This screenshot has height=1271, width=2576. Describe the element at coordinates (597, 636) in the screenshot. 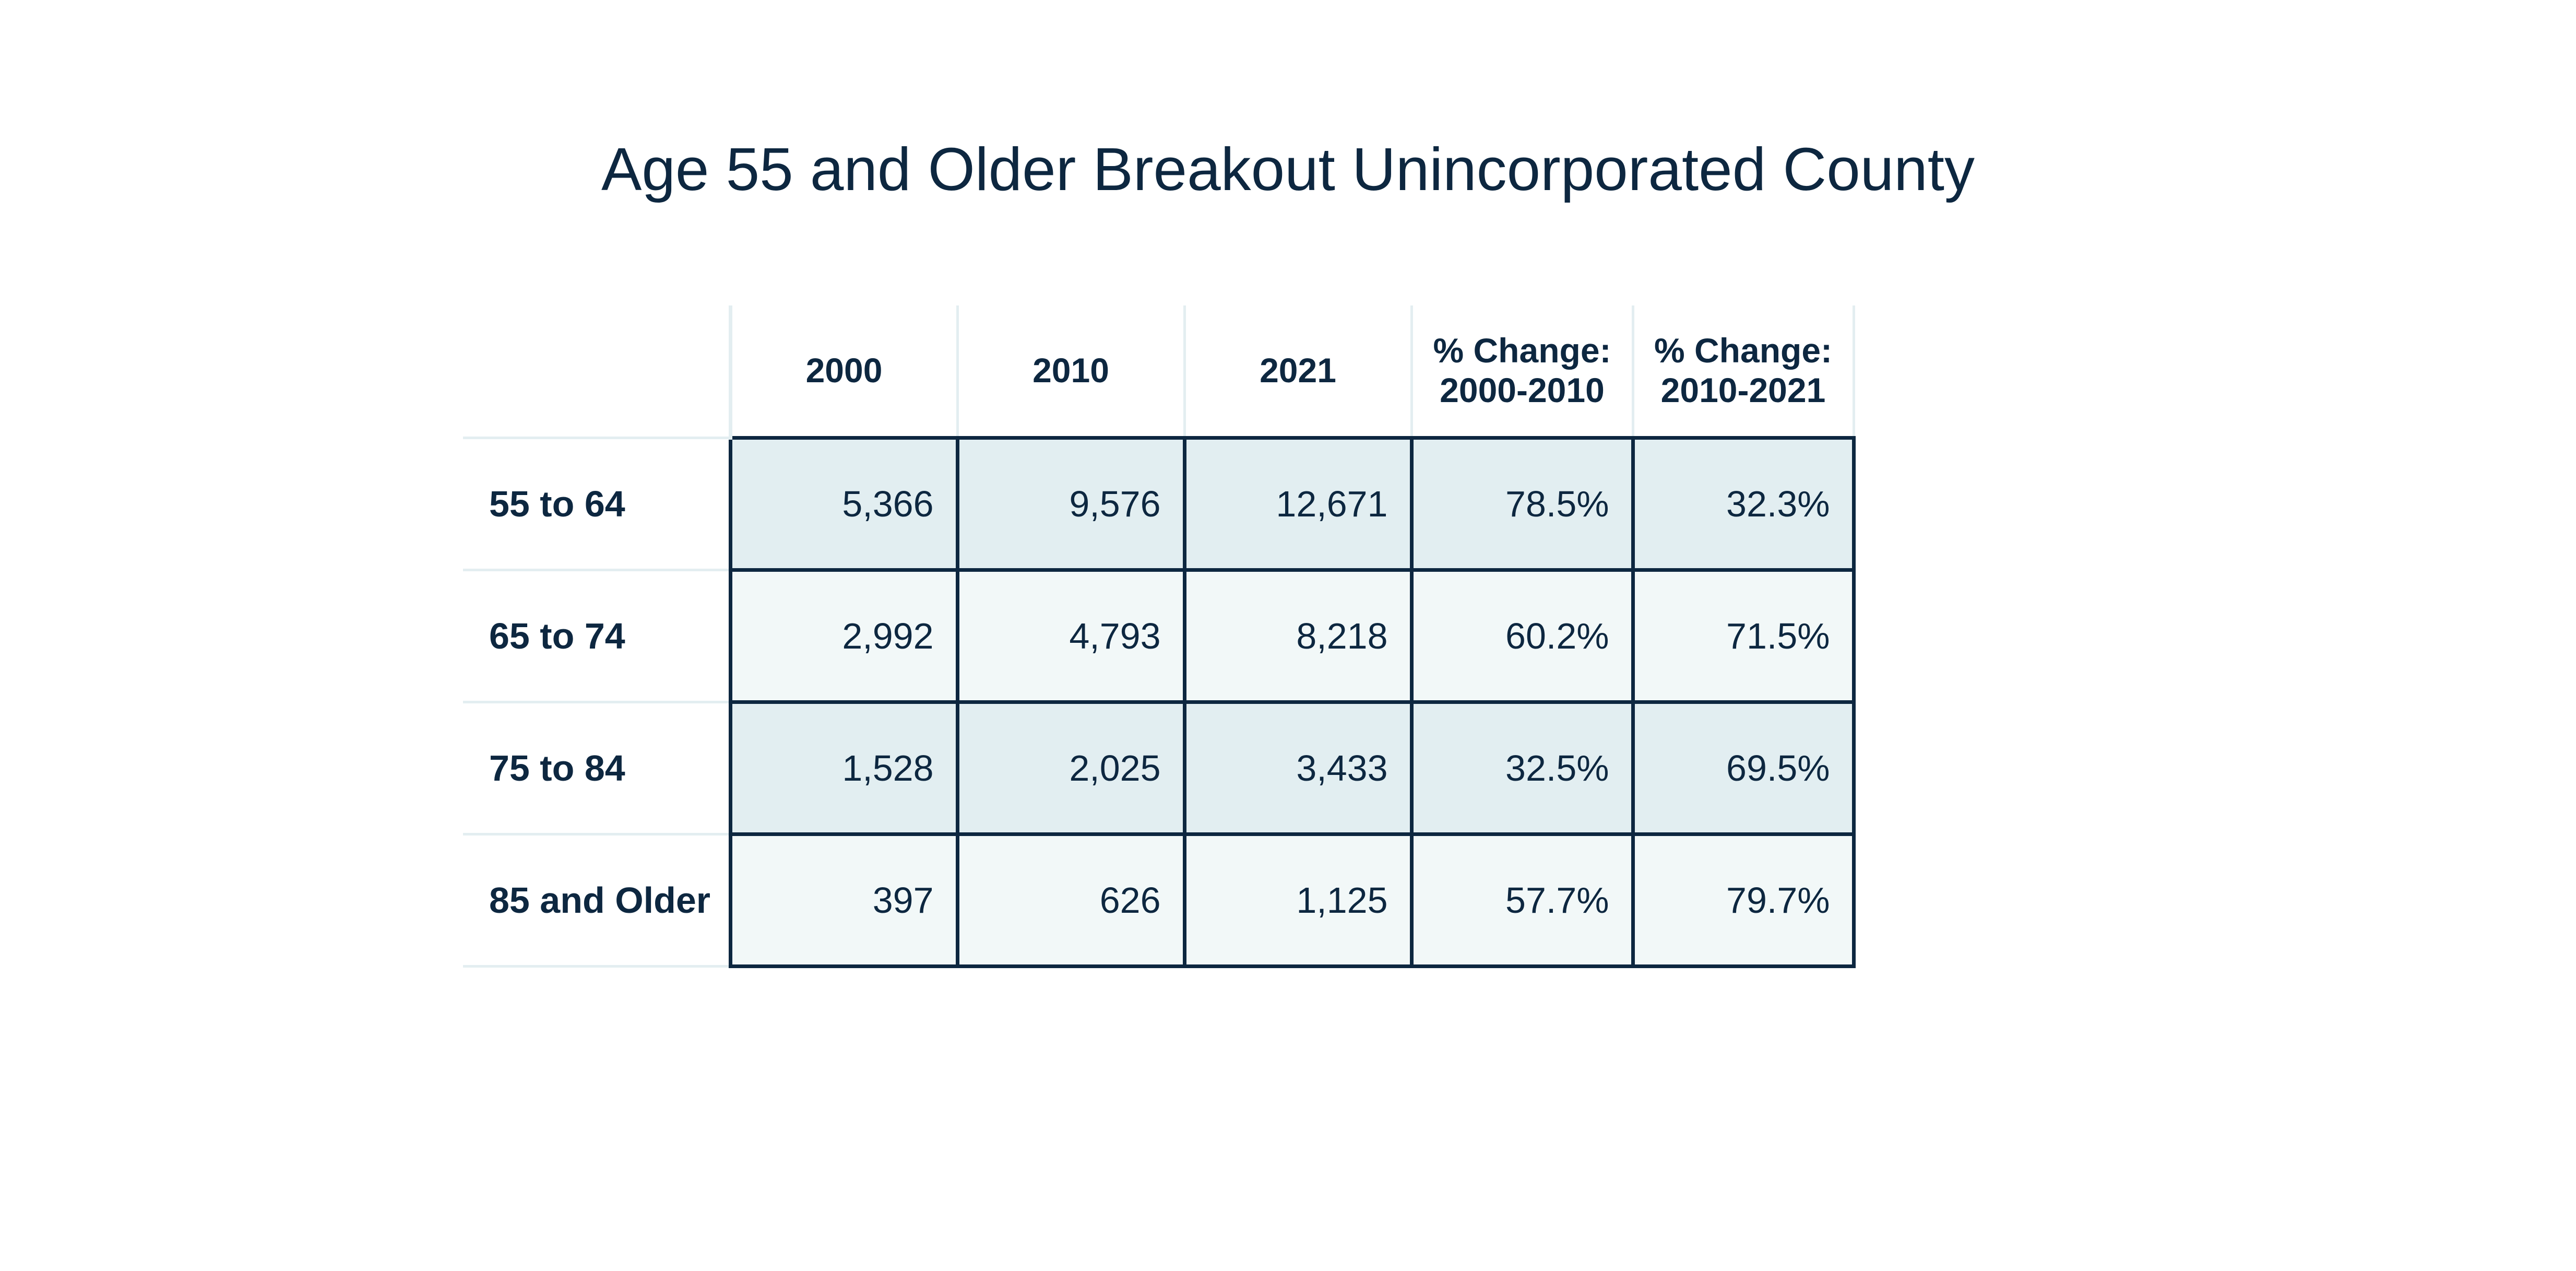

I see `row-label: 65 to 74` at that location.